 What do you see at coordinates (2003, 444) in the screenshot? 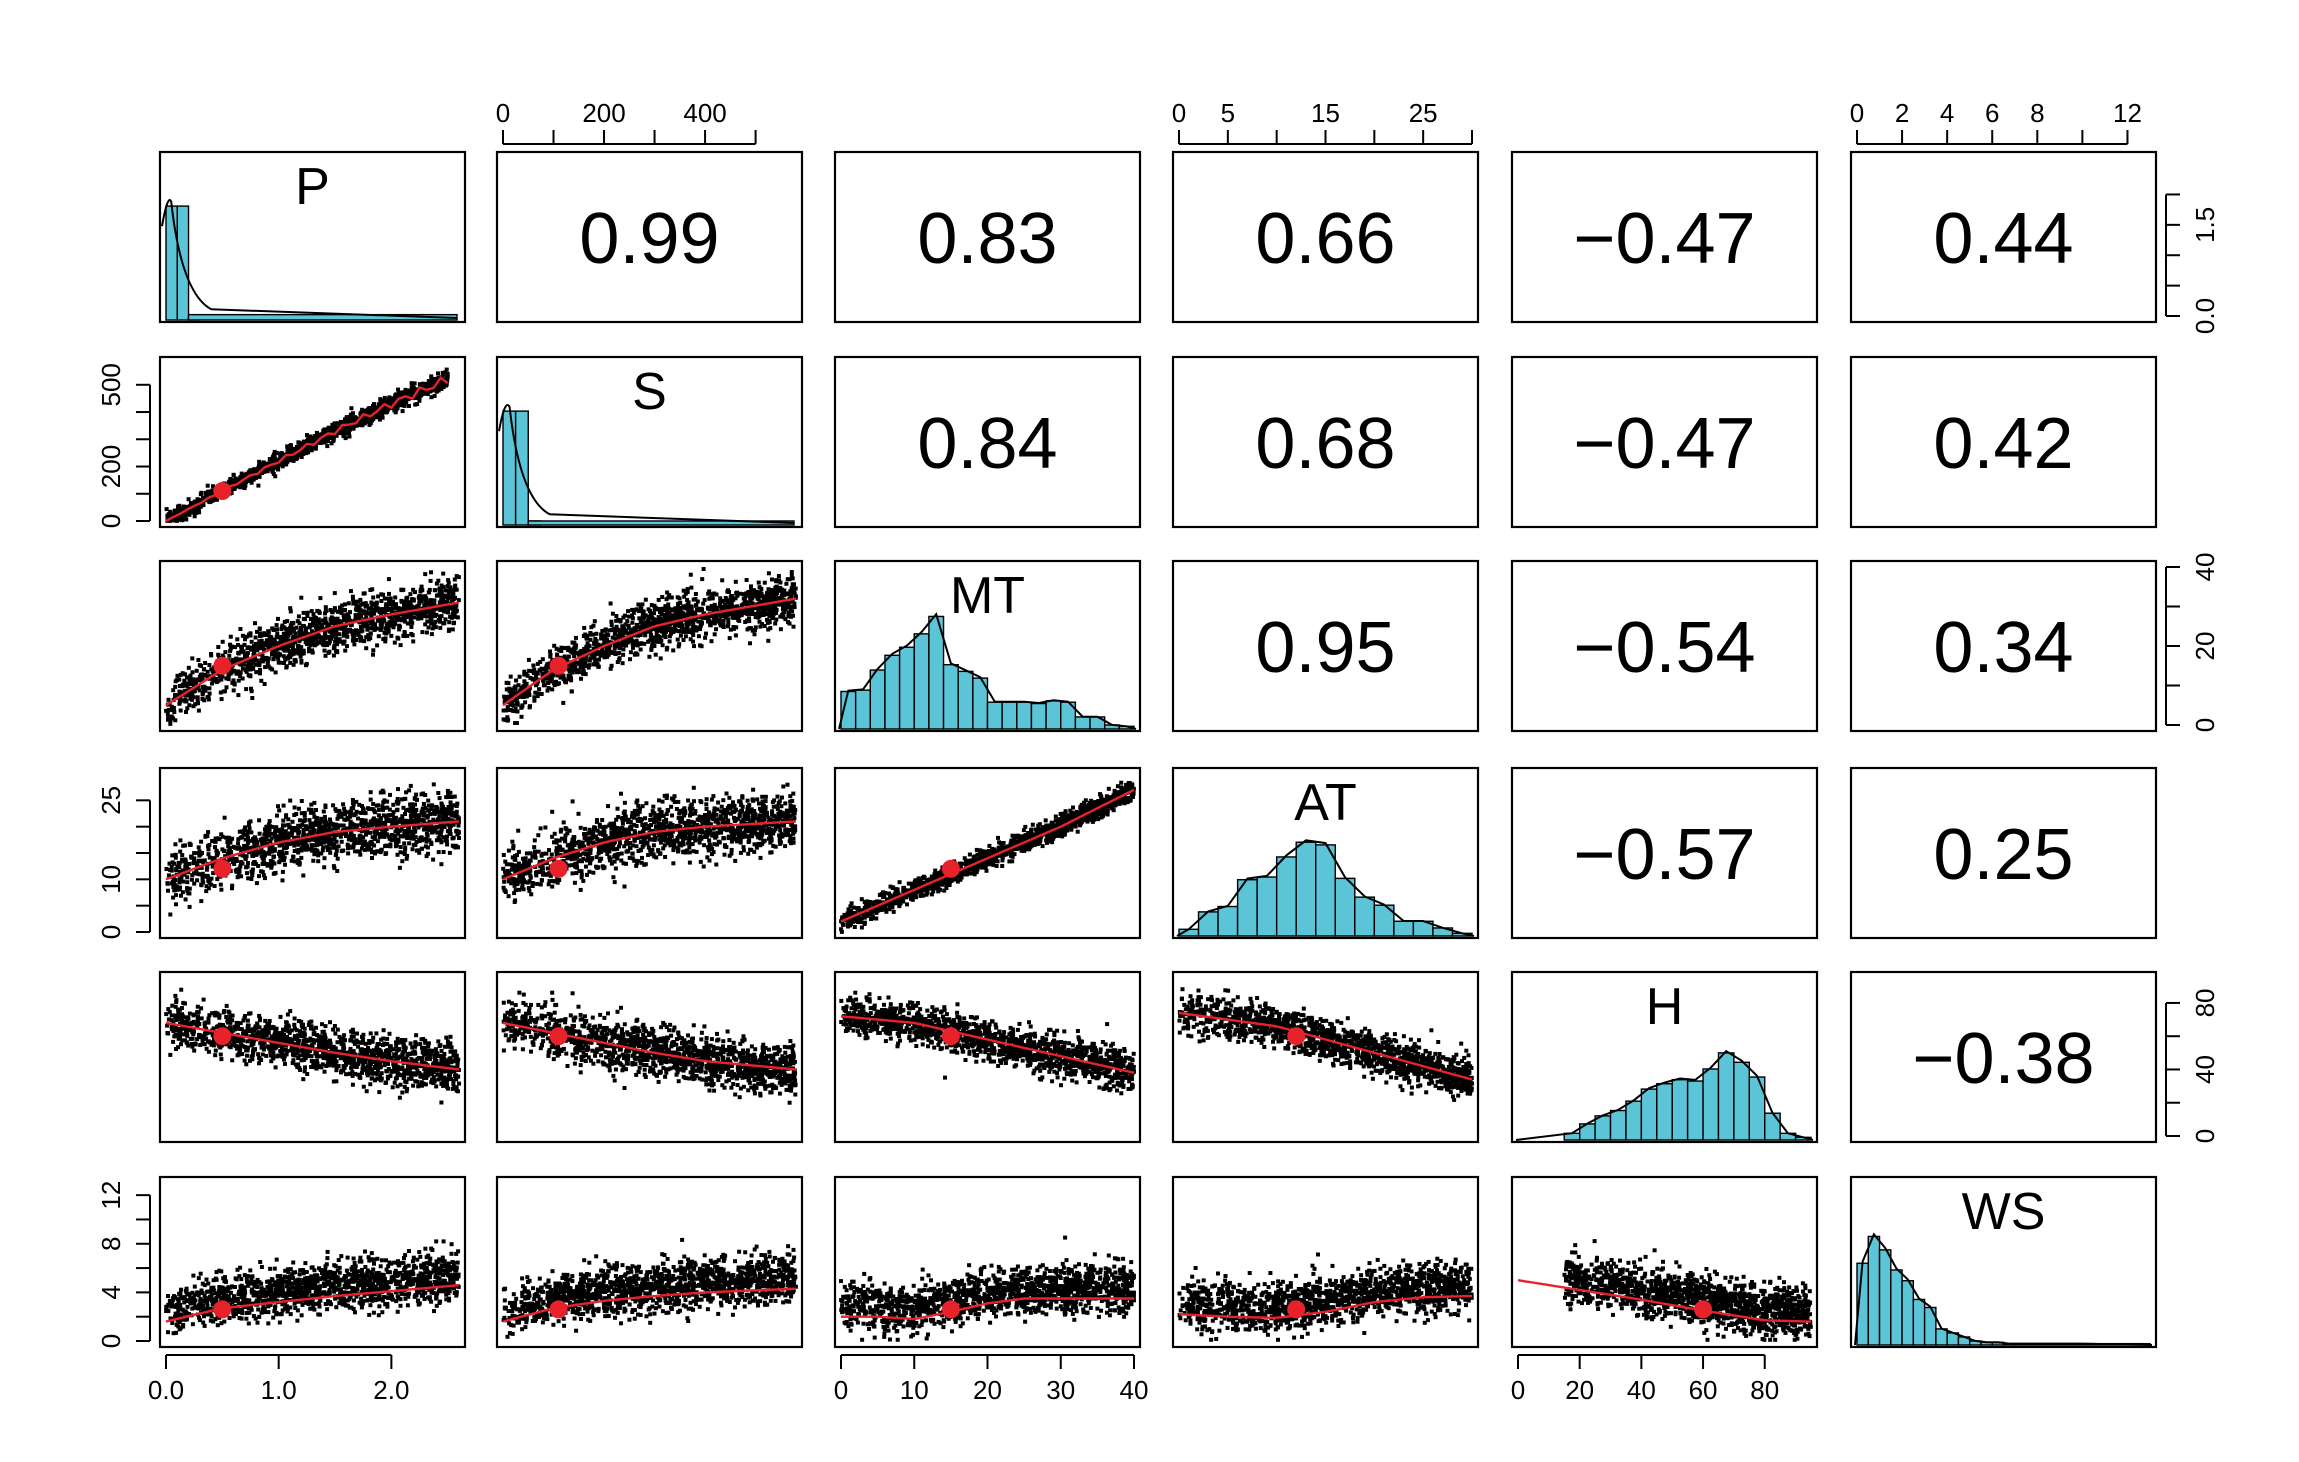
I see `correlation-s-ws: 0.42` at bounding box center [2003, 444].